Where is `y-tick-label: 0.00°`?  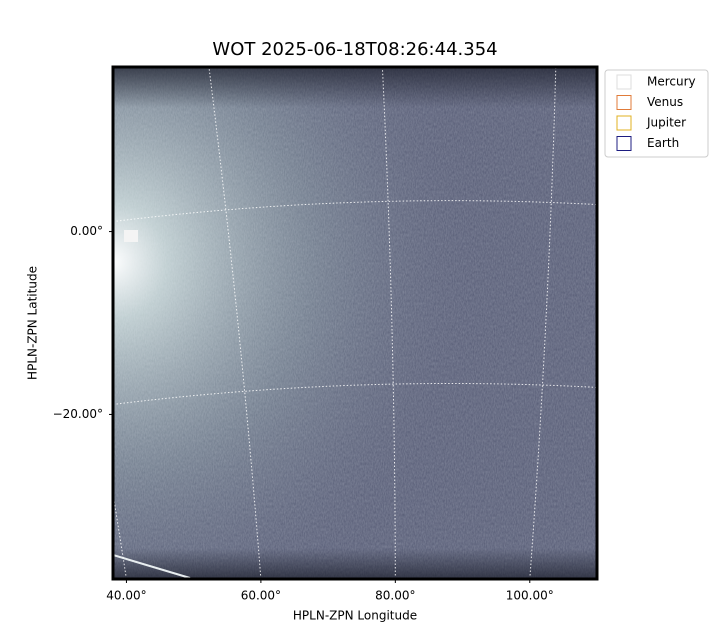
y-tick-label: 0.00° is located at coordinates (86, 231).